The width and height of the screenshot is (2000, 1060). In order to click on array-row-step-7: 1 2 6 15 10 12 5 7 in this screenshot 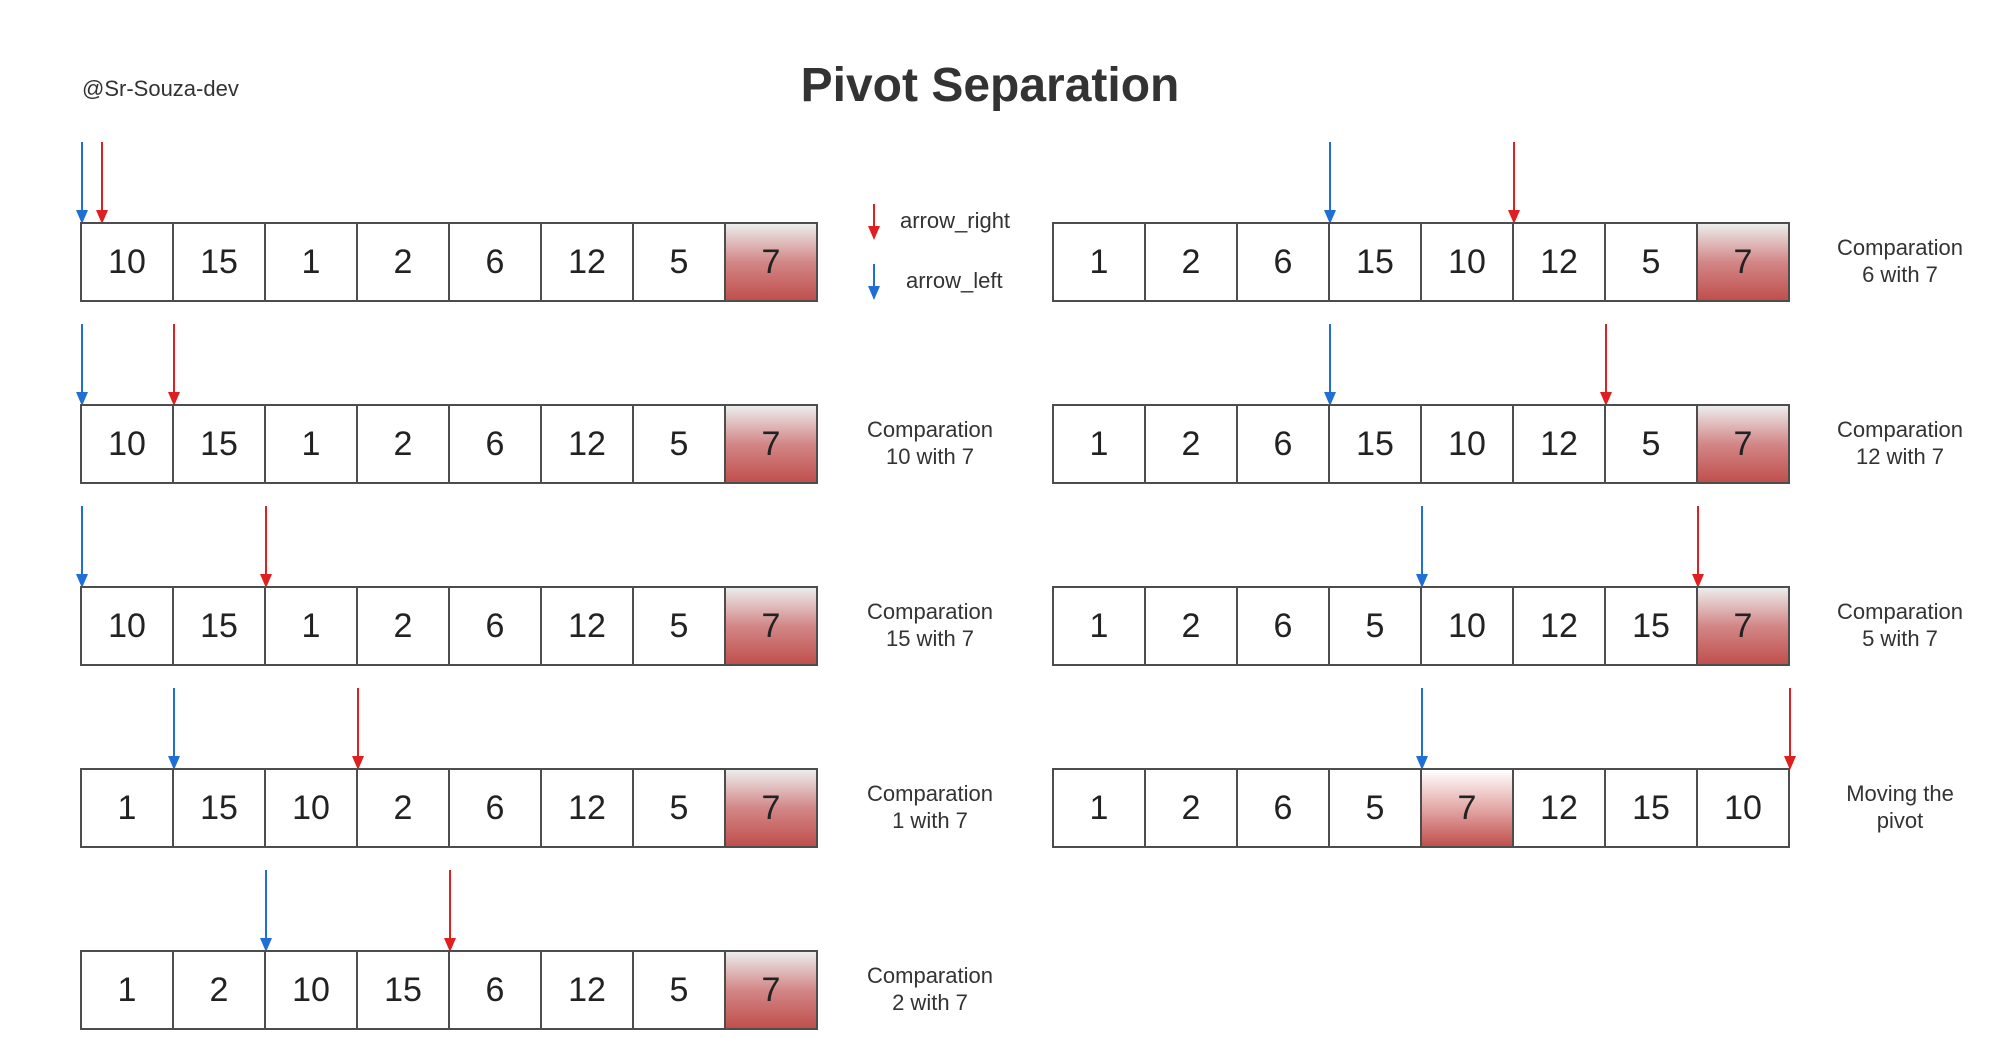, I will do `click(1421, 444)`.